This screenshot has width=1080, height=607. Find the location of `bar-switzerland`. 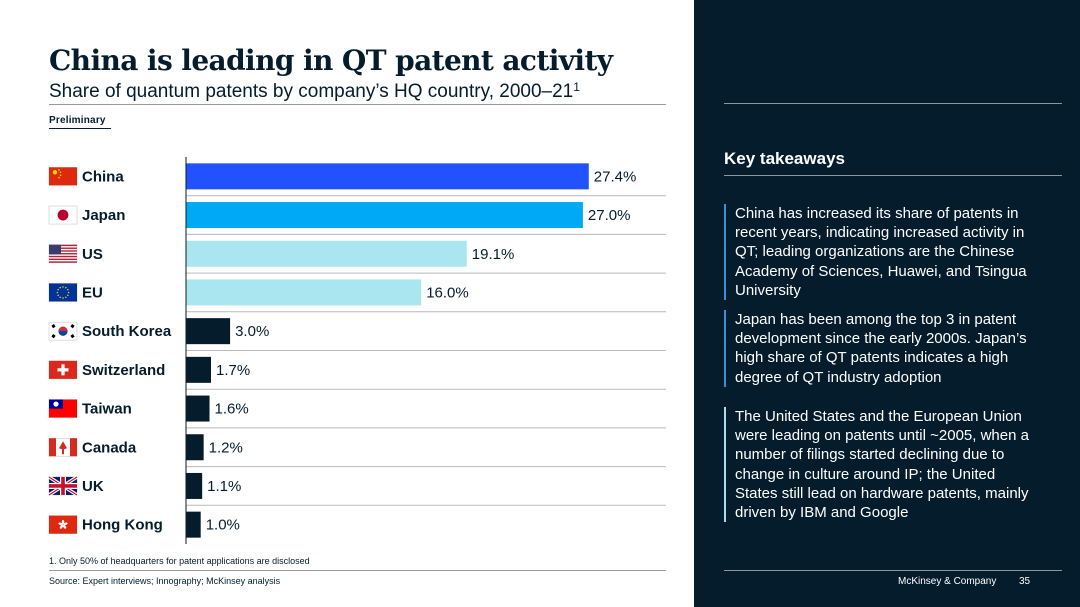

bar-switzerland is located at coordinates (198, 369).